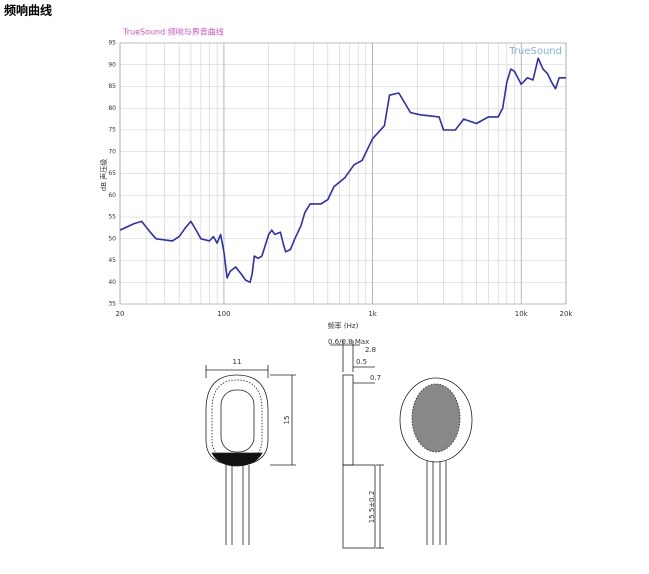 The image size is (649, 574). I want to click on y-tick-label: 90, so click(112, 64).